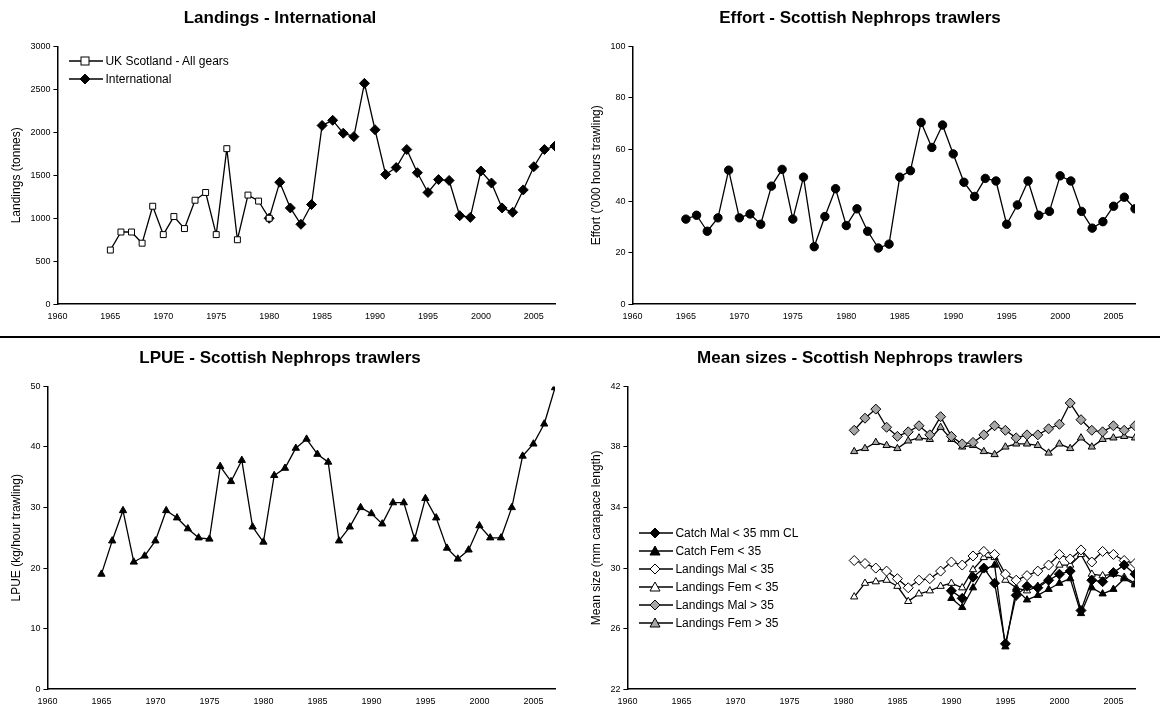  Describe the element at coordinates (15, 175) in the screenshot. I see `y-axis-title: Landings (tonnes)` at that location.